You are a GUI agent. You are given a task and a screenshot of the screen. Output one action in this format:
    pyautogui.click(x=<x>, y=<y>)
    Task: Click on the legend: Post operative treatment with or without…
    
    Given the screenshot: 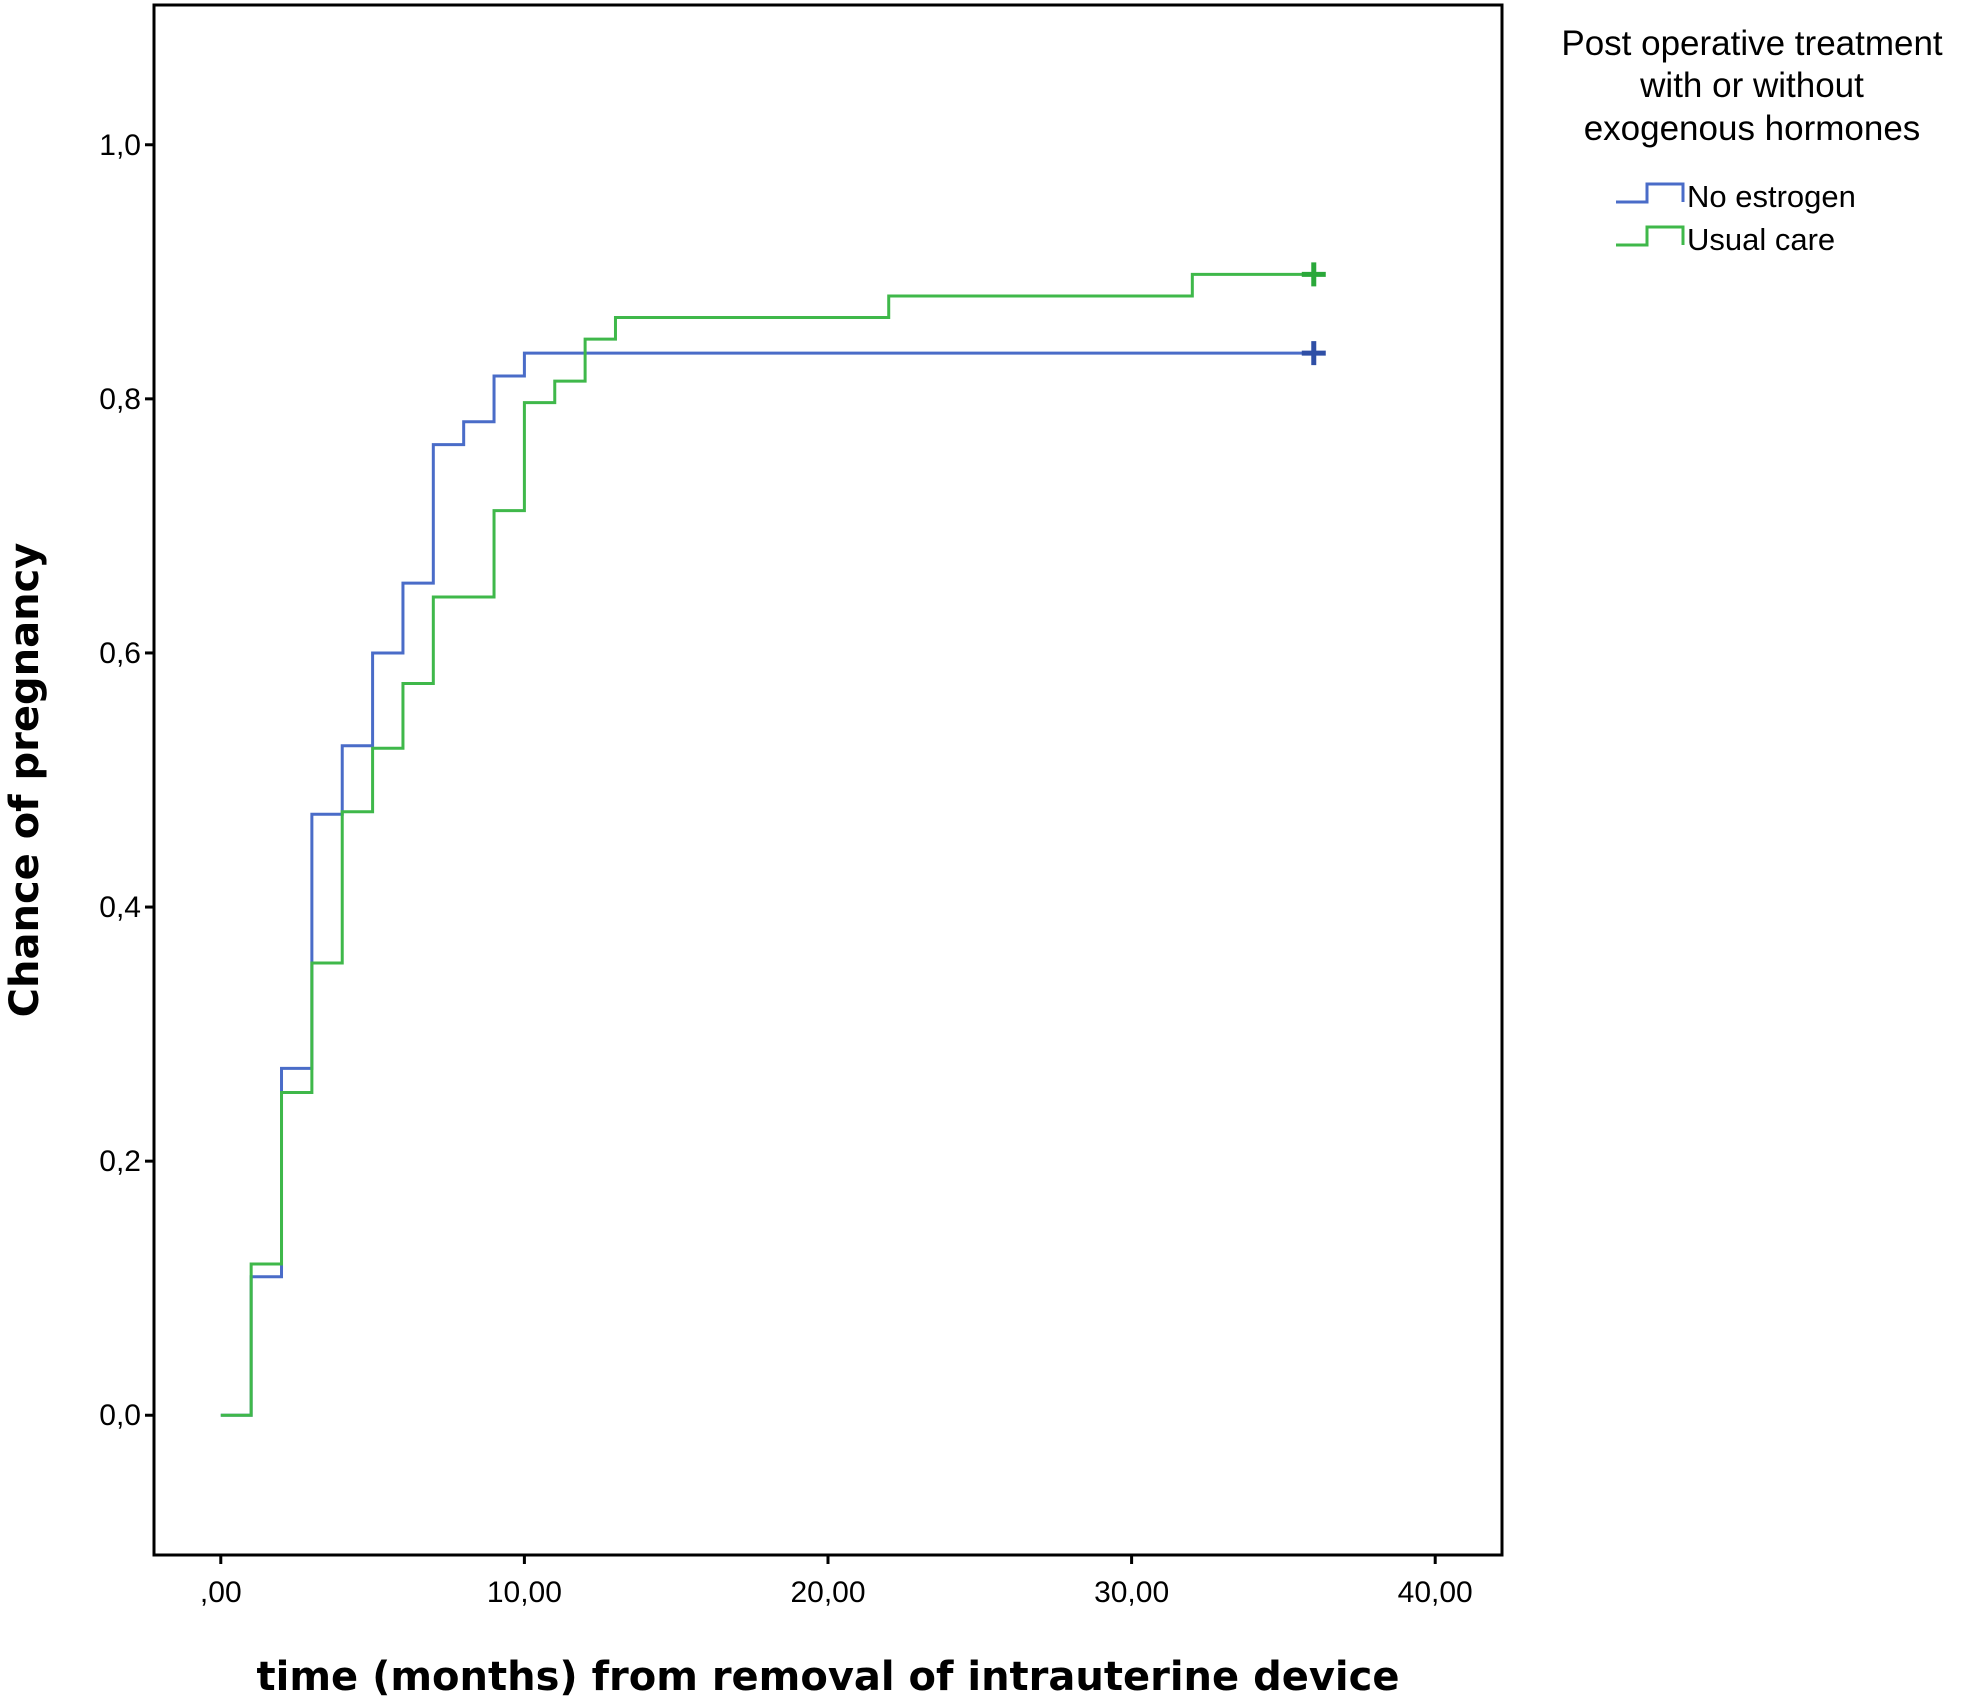 What is the action you would take?
    pyautogui.click(x=1752, y=140)
    